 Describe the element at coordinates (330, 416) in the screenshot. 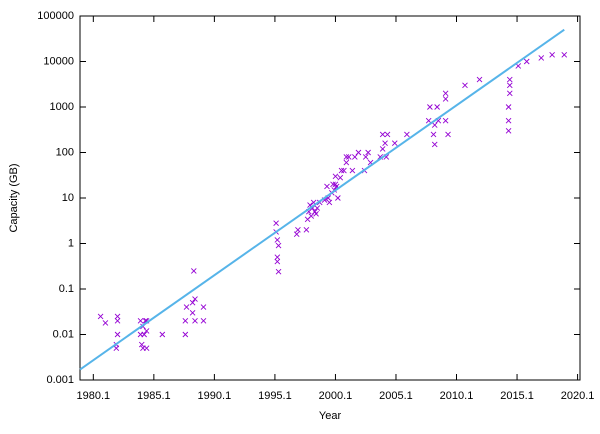

I see `x-axis-label: Year` at that location.